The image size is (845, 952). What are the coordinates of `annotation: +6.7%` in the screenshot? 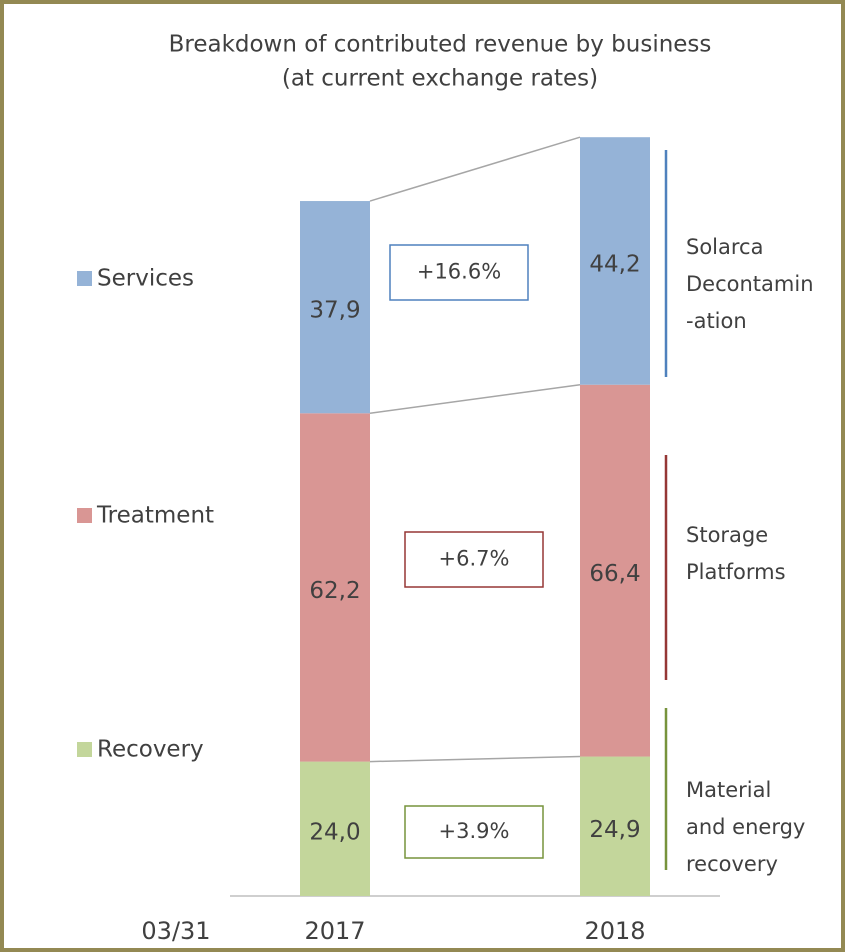 It's located at (474, 559).